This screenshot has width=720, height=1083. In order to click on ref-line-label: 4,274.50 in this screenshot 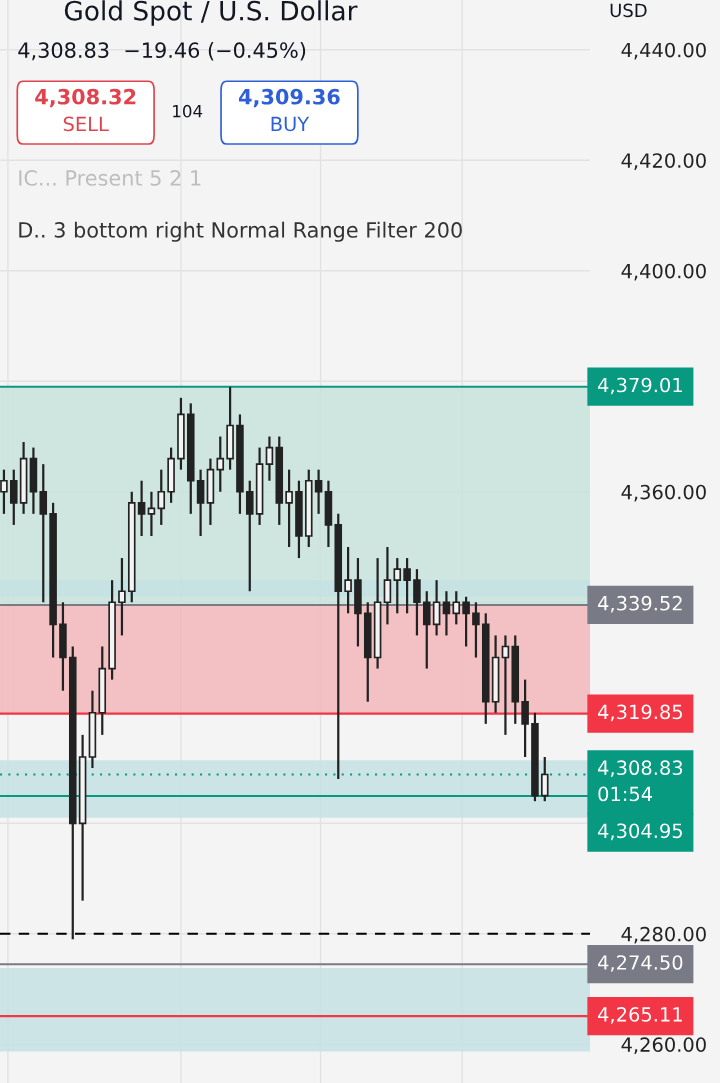, I will do `click(640, 963)`.